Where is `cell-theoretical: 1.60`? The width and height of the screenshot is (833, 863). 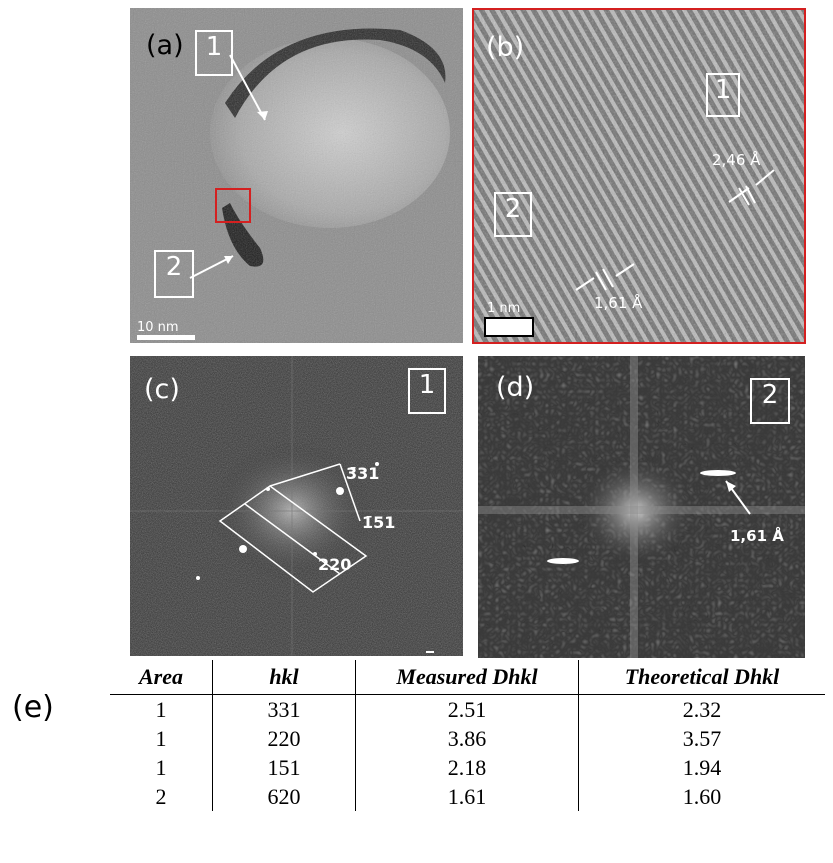
cell-theoretical: 1.60 is located at coordinates (701, 796).